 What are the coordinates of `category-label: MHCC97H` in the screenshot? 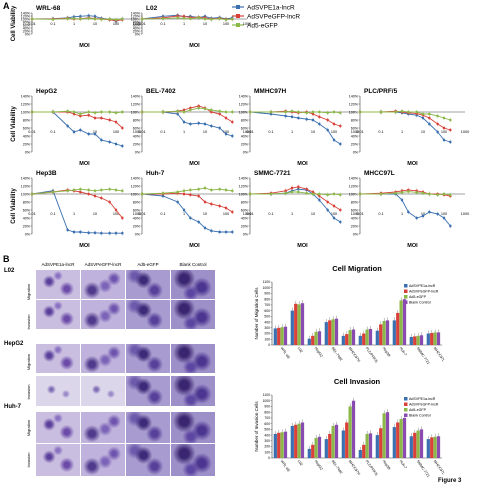 It's located at (354, 354).